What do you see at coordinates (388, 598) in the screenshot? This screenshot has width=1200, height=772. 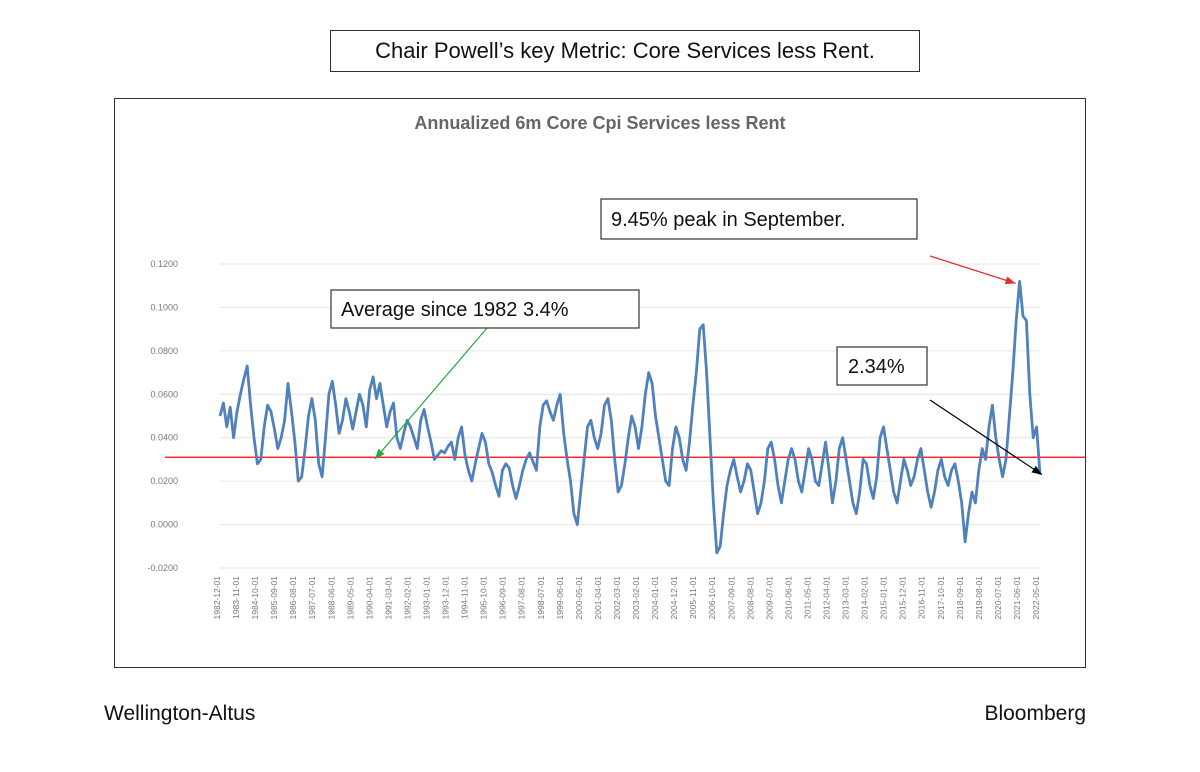 I see `x-tick-label: 1991-03-01` at bounding box center [388, 598].